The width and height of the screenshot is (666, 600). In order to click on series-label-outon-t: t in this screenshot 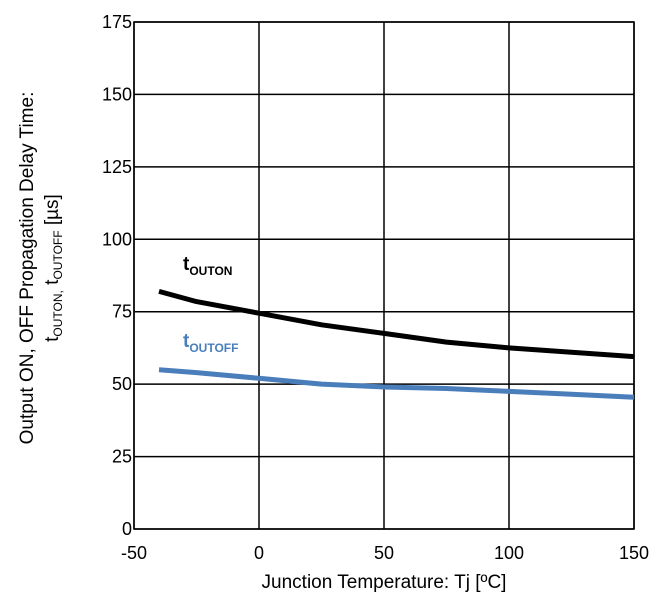, I will do `click(186, 264)`.